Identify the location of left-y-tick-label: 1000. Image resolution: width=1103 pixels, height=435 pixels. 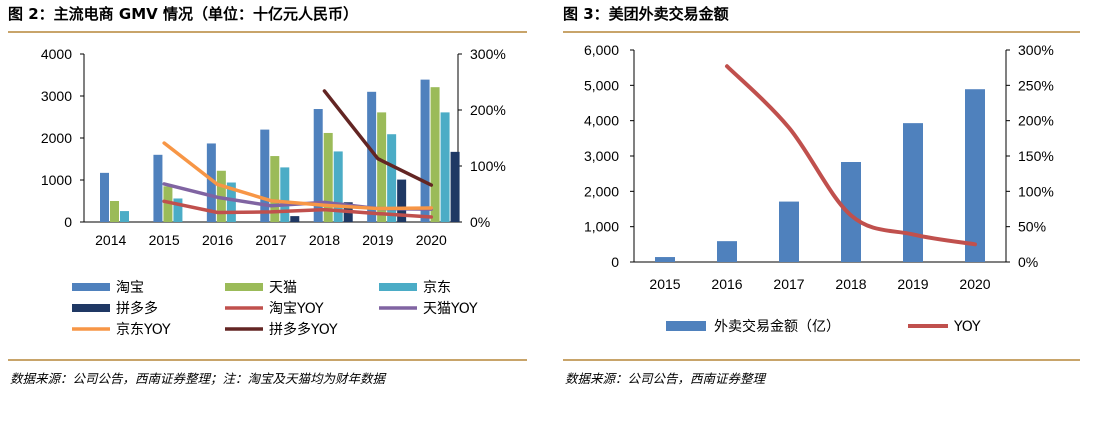
(56, 180).